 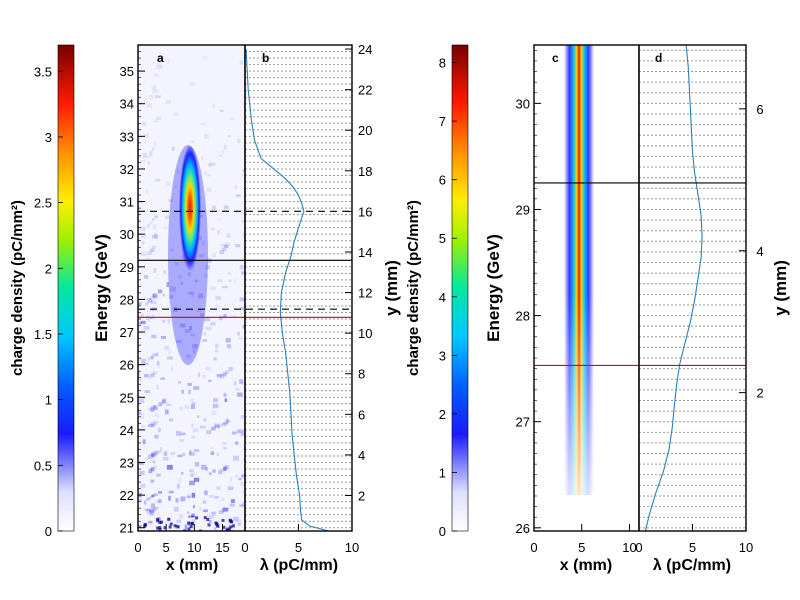 I want to click on colorbar-tick-label: 2.5, so click(x=43, y=203).